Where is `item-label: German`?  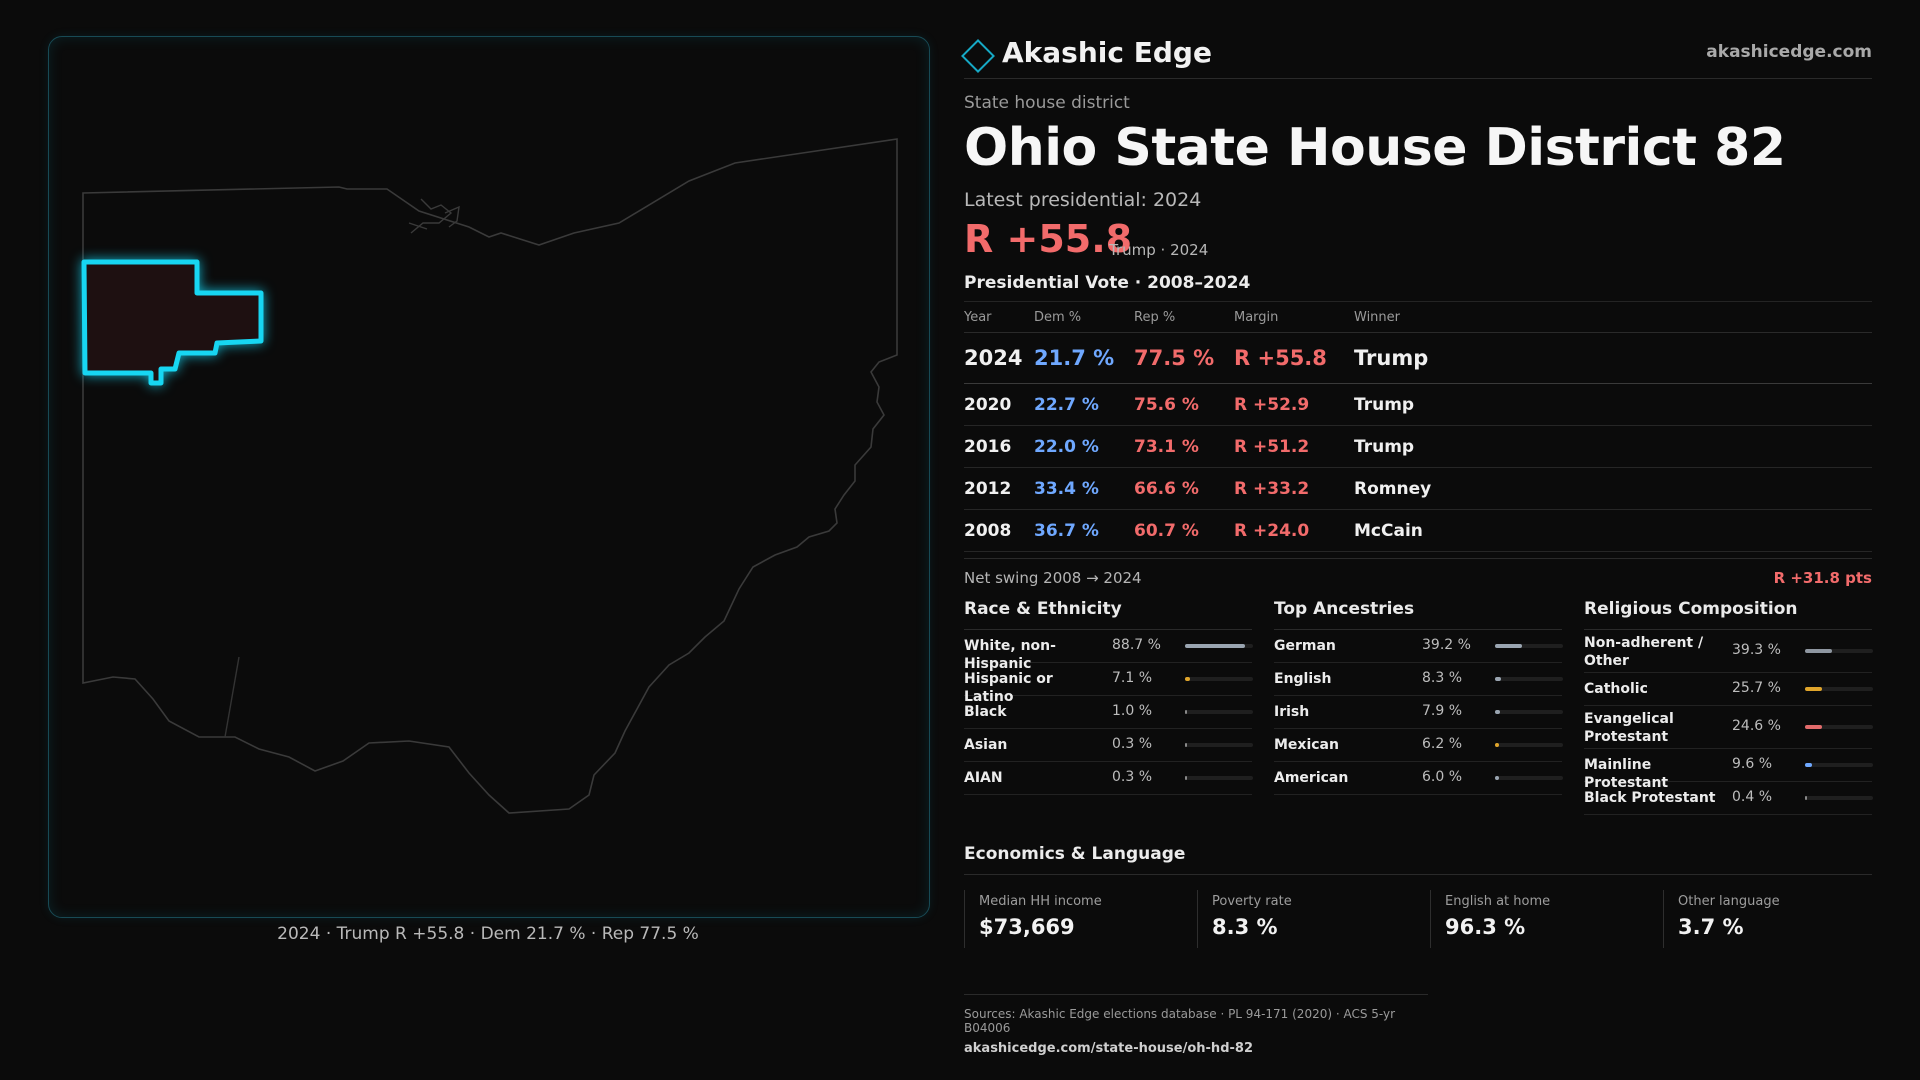 item-label: German is located at coordinates (1305, 646).